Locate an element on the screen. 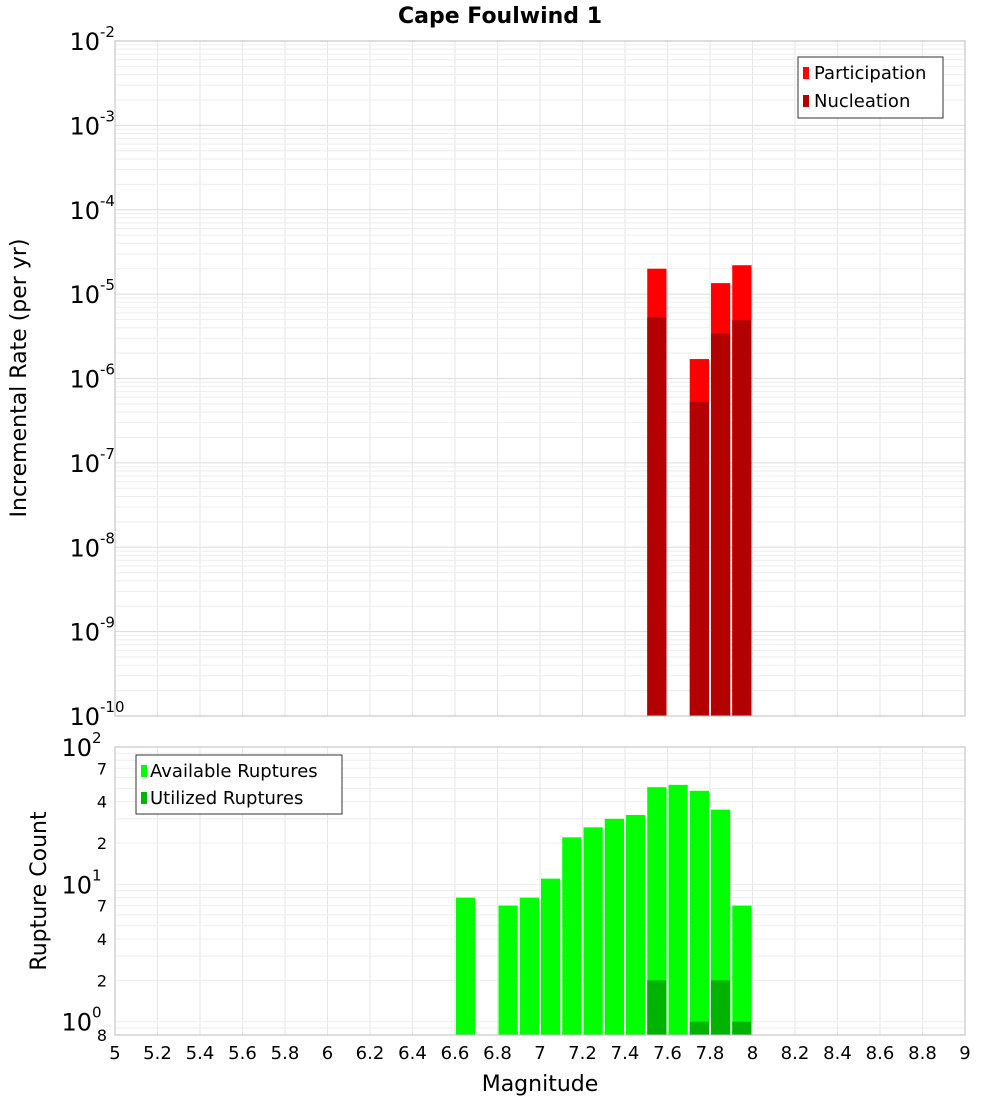 The image size is (1000, 1100). x-tick-label: 6 is located at coordinates (327, 1053).